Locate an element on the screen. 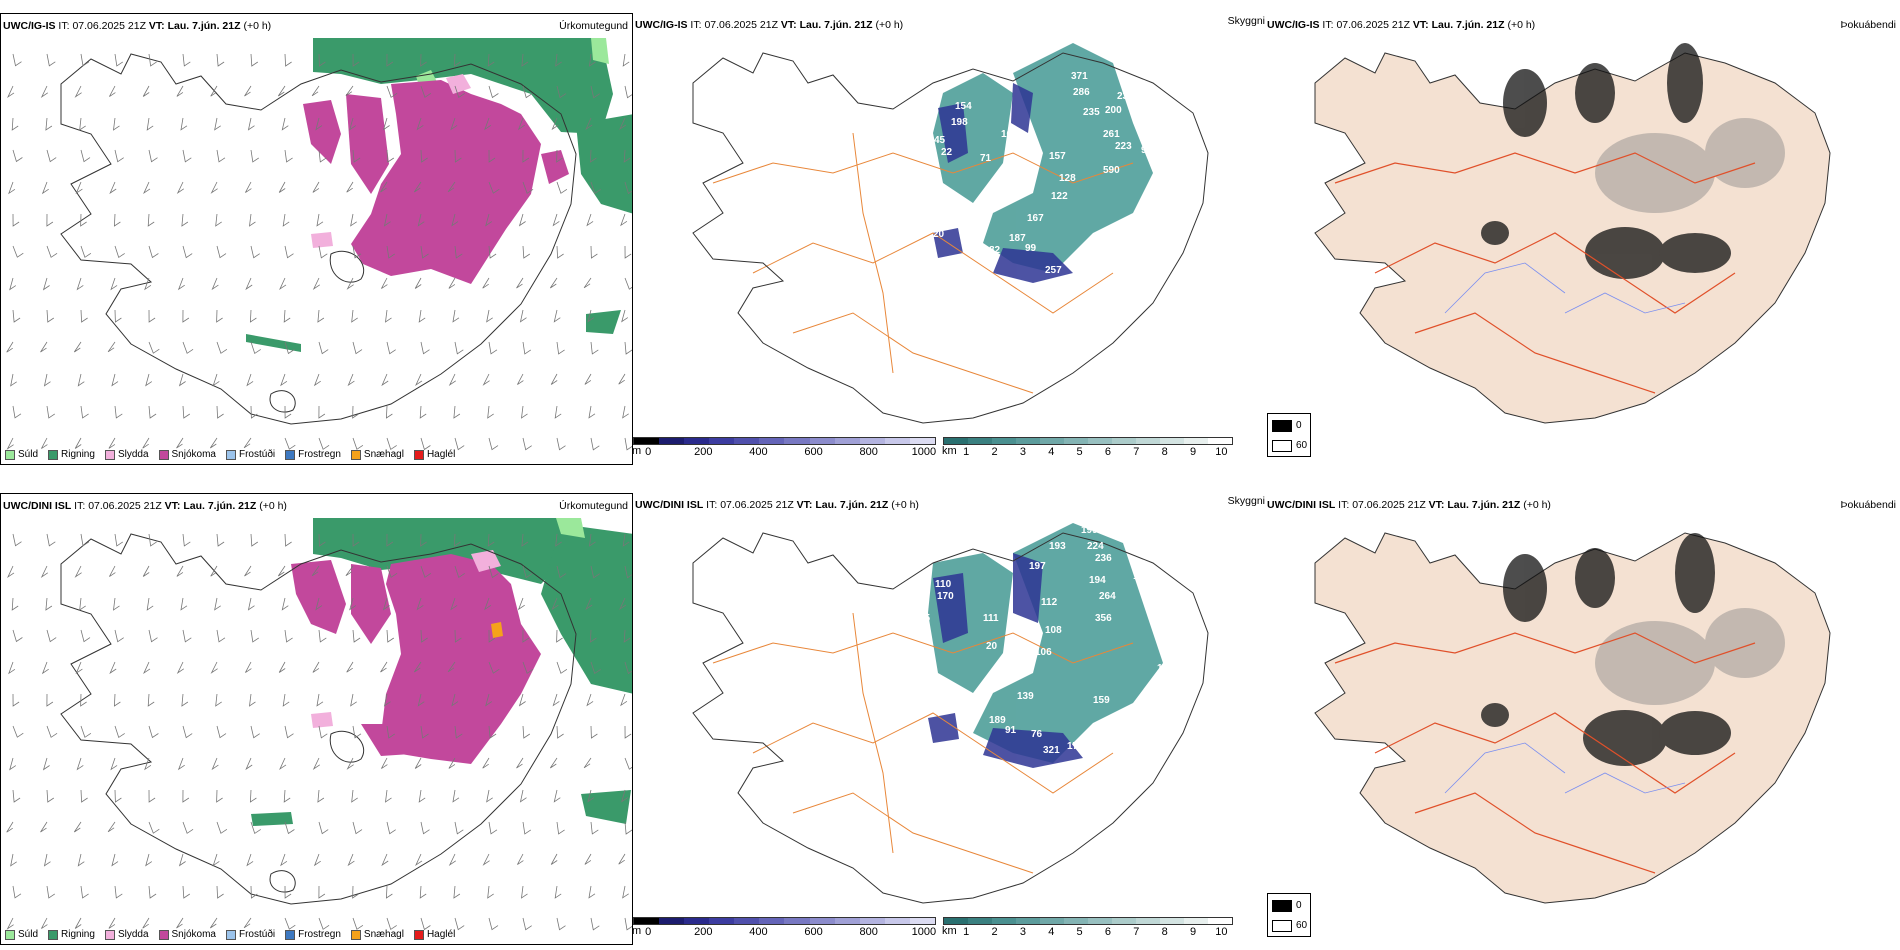 The height and width of the screenshot is (950, 1900). legend-label: Frostregn is located at coordinates (319, 934).